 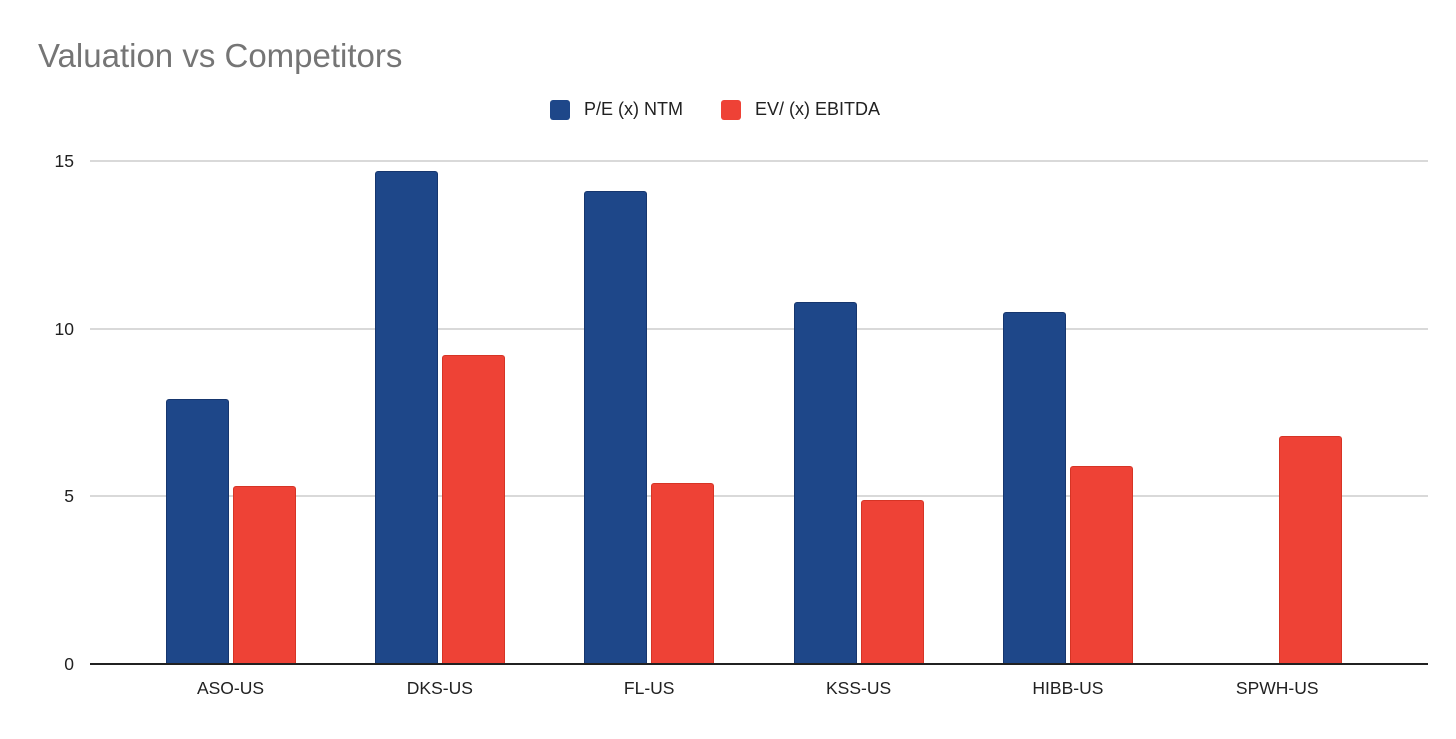 What do you see at coordinates (559, 109) in the screenshot?
I see `legend-swatch-pe-ntm` at bounding box center [559, 109].